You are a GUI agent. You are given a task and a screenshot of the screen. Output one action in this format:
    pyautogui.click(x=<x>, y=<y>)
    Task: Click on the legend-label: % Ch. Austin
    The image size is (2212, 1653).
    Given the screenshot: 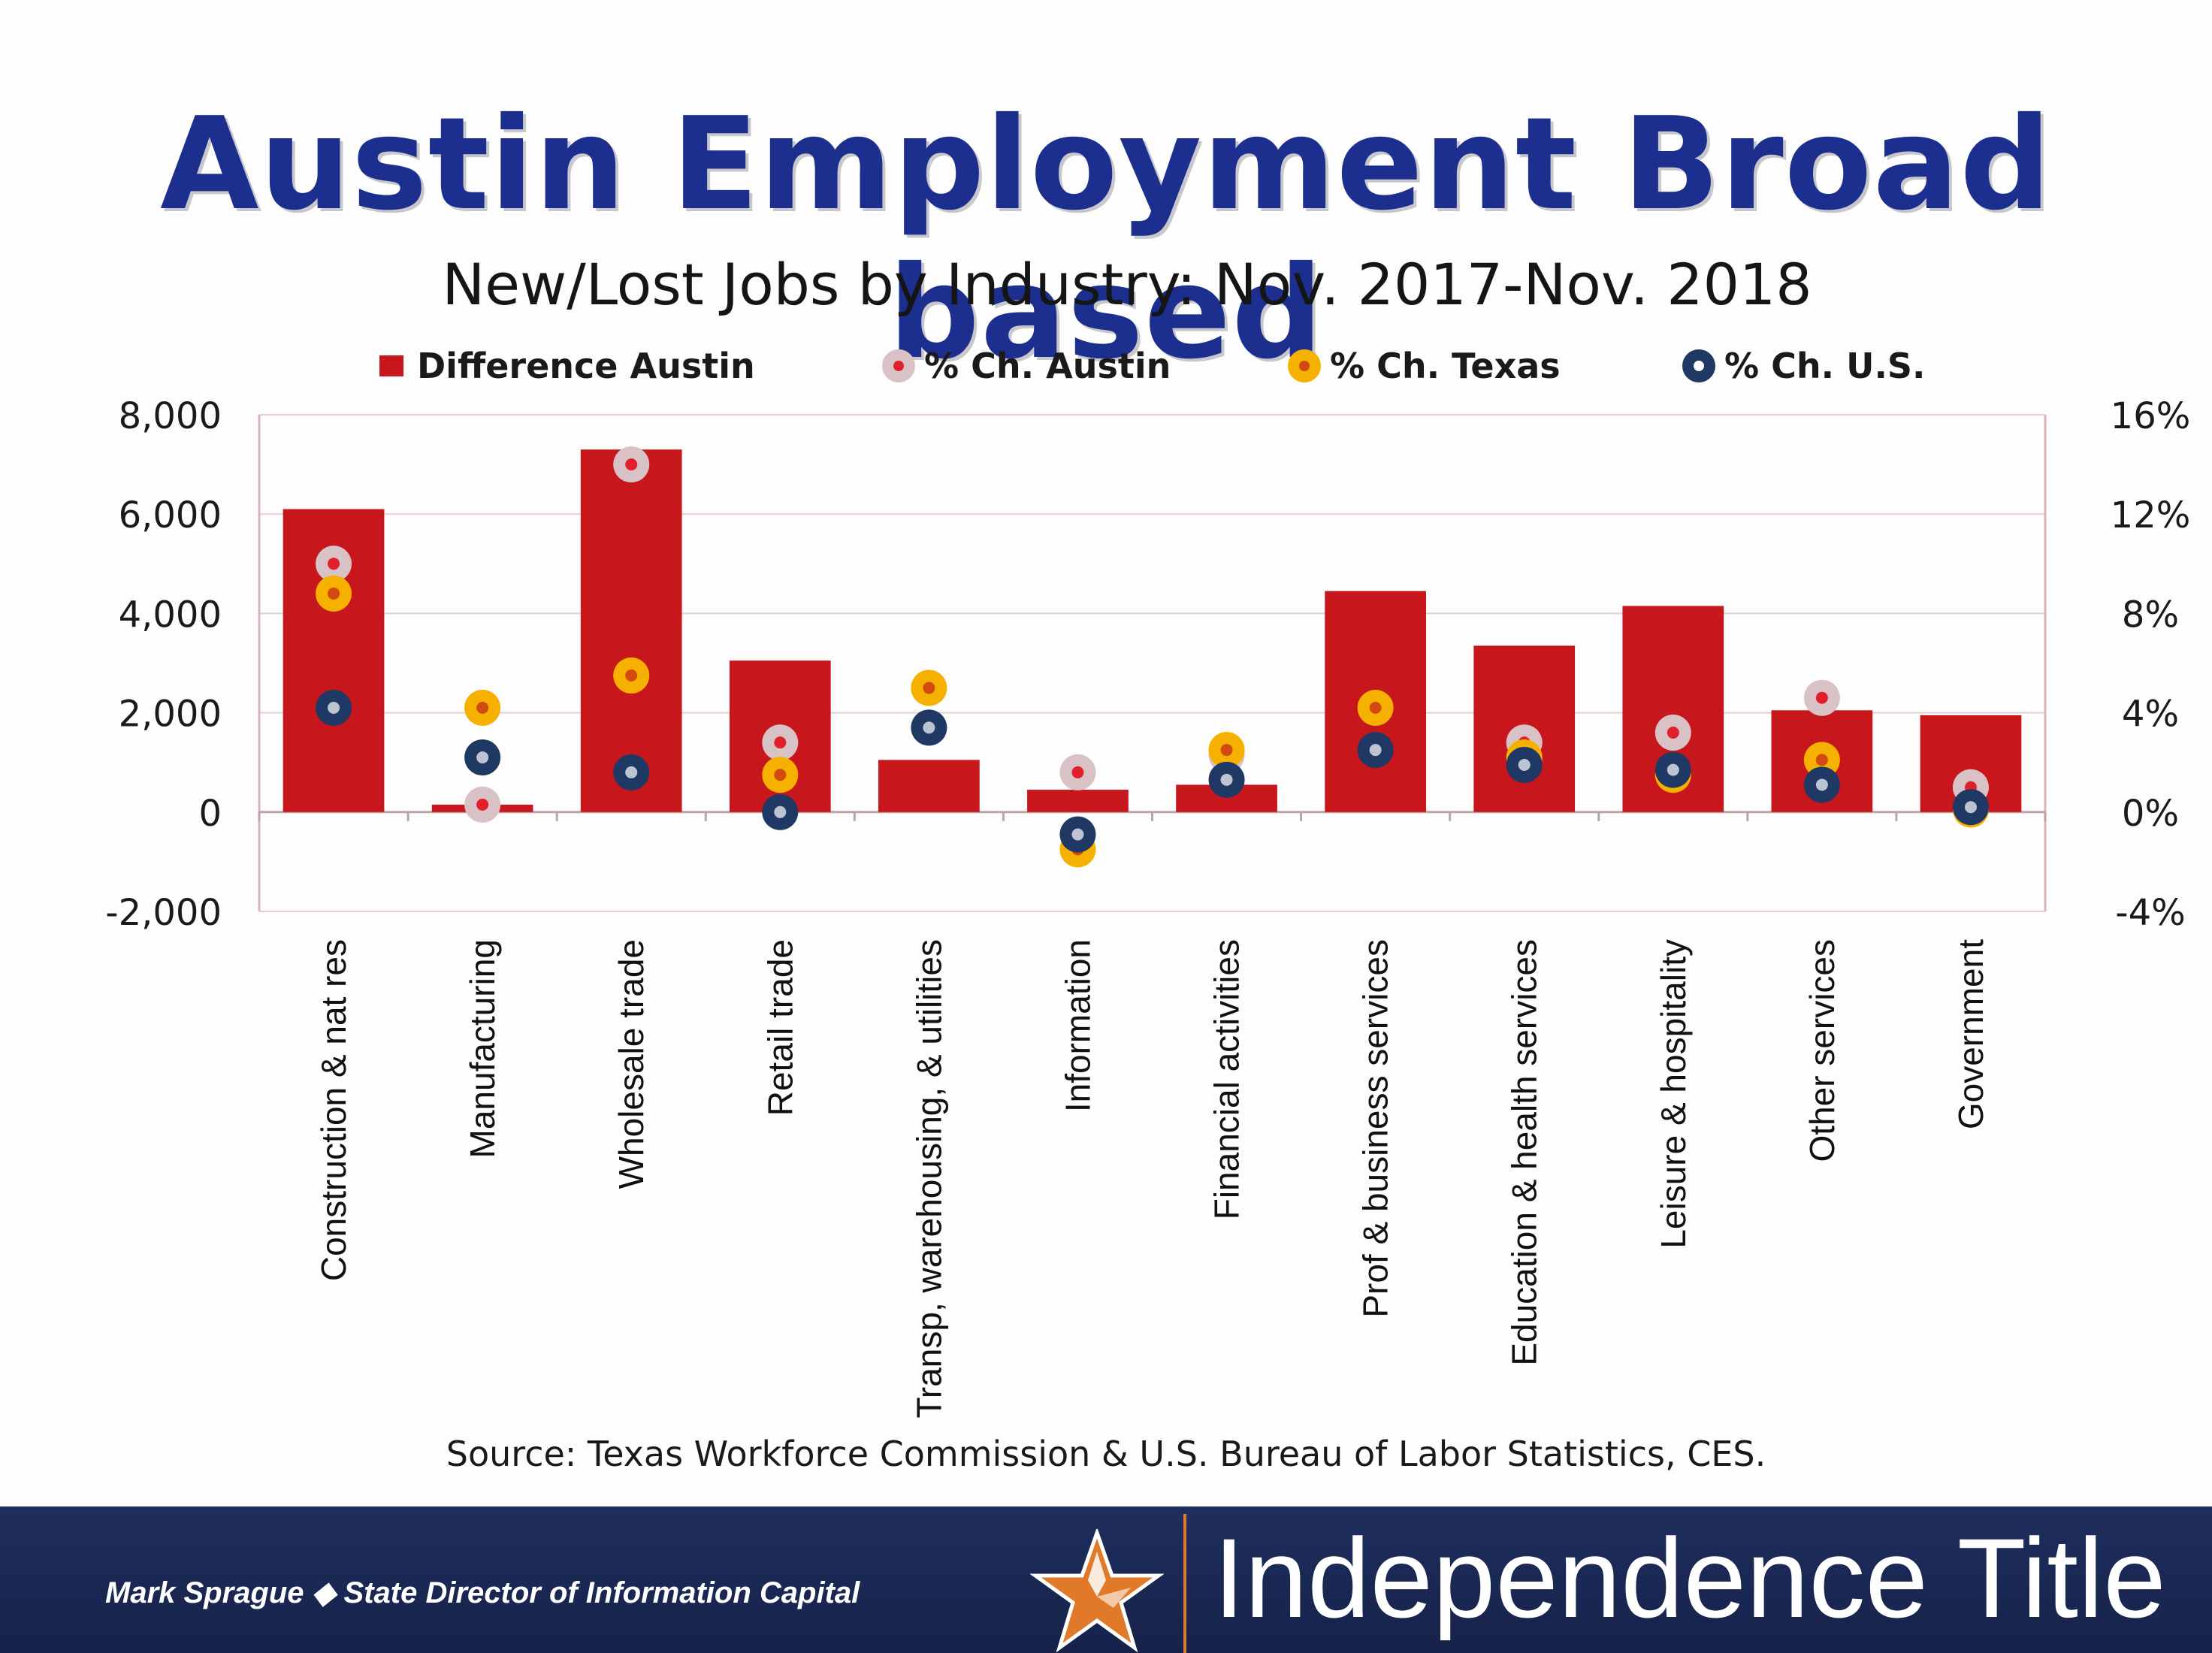 What is the action you would take?
    pyautogui.click(x=1047, y=366)
    